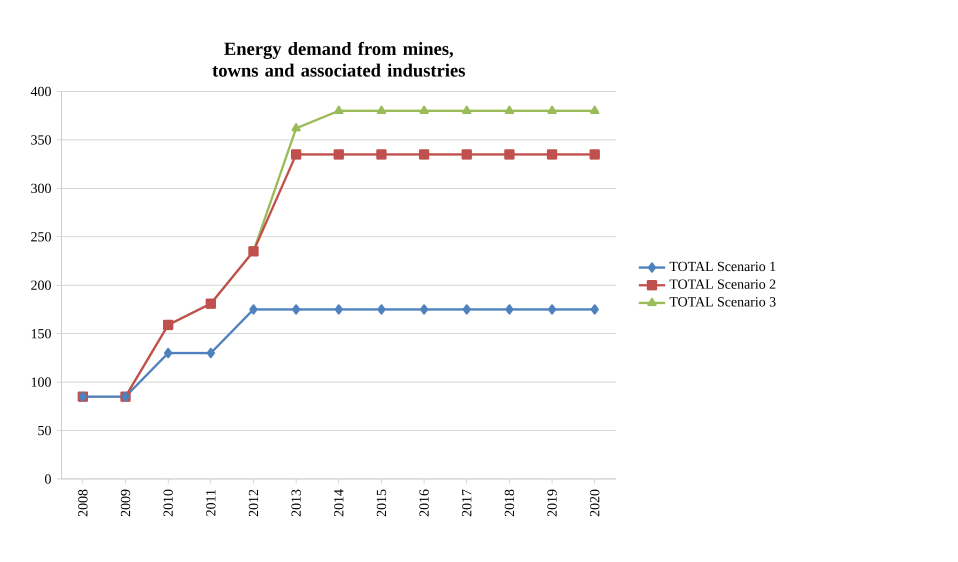  Describe the element at coordinates (509, 502) in the screenshot. I see `x-tick-label: 2018` at that location.